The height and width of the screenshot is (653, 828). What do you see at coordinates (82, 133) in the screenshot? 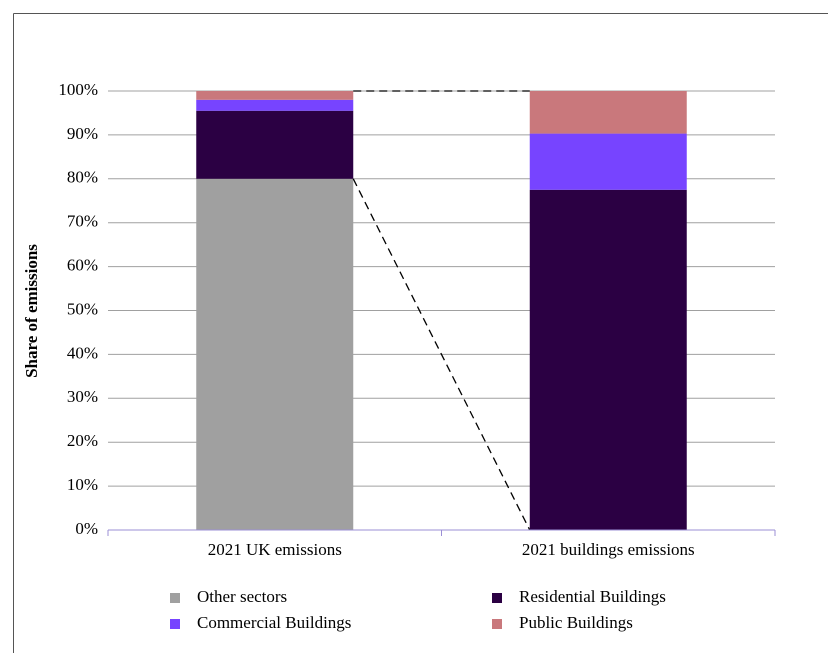
I see `y-tick-label: 90%` at bounding box center [82, 133].